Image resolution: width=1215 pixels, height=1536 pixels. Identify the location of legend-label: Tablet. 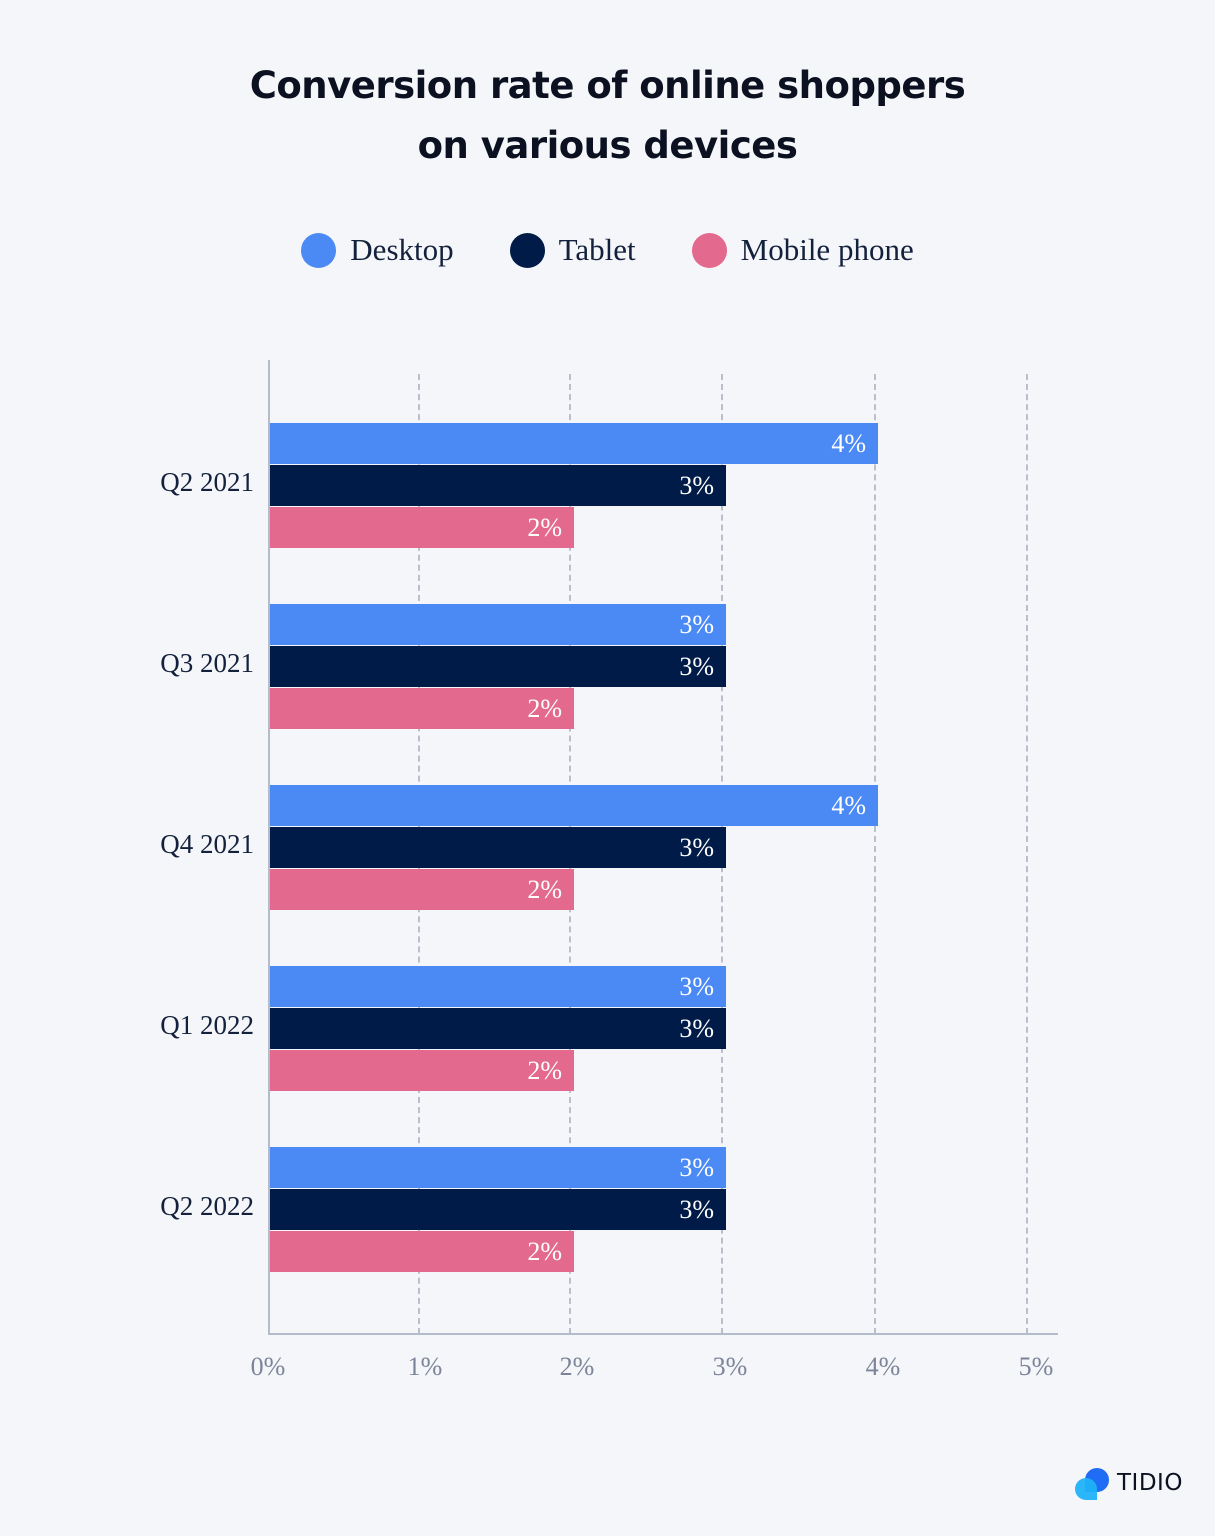
(597, 249).